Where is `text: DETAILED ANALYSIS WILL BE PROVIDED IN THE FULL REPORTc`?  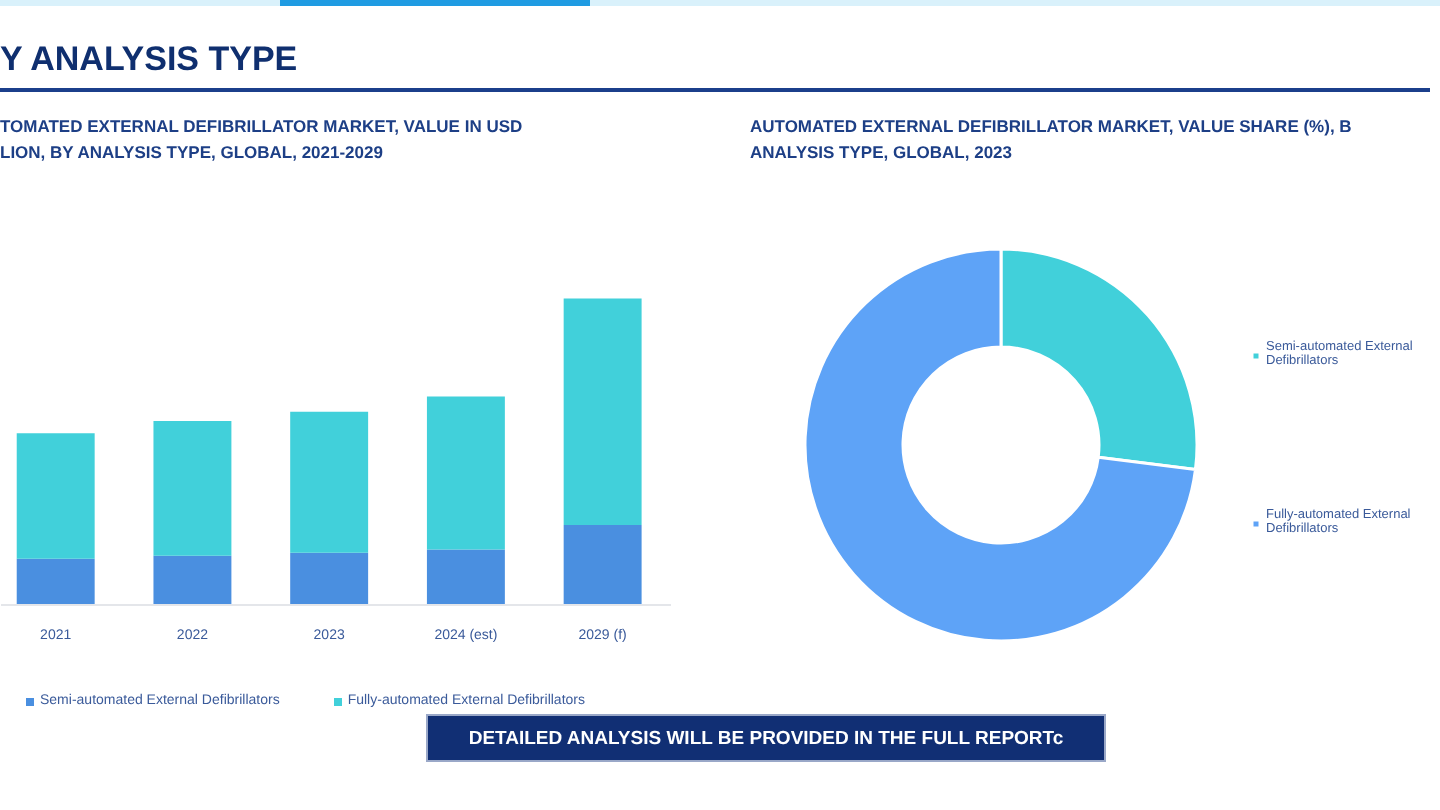
text: DETAILED ANALYSIS WILL BE PROVIDED IN THE FULL REPORTc is located at coordinates (766, 738).